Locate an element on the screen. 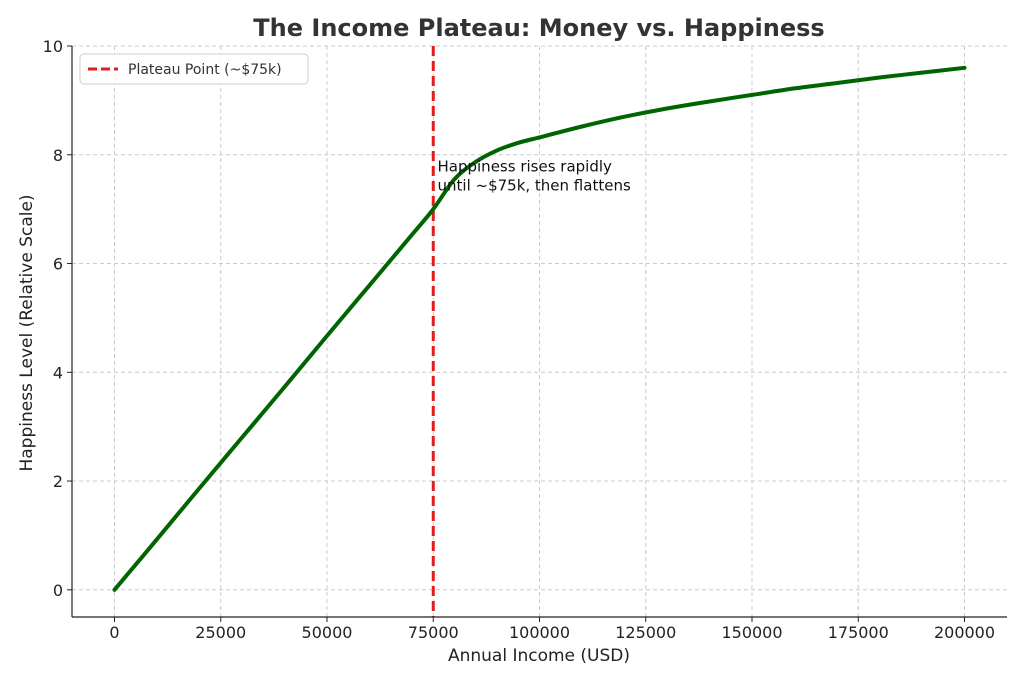 The height and width of the screenshot is (683, 1024). y-tick-label-0: 0 is located at coordinates (58, 590).